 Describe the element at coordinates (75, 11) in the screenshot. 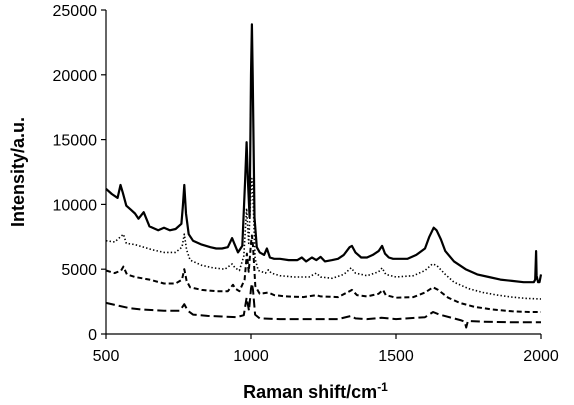

I see `y-tick-label: 25000` at that location.